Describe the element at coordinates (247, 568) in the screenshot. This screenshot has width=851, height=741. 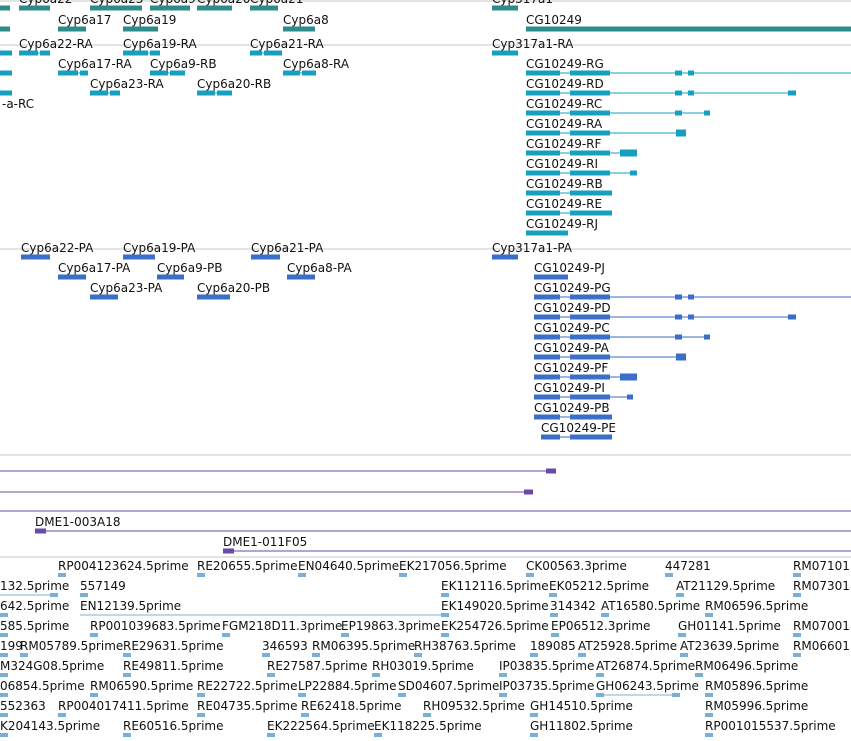
I see `est-feature: RE20655.5prime` at that location.